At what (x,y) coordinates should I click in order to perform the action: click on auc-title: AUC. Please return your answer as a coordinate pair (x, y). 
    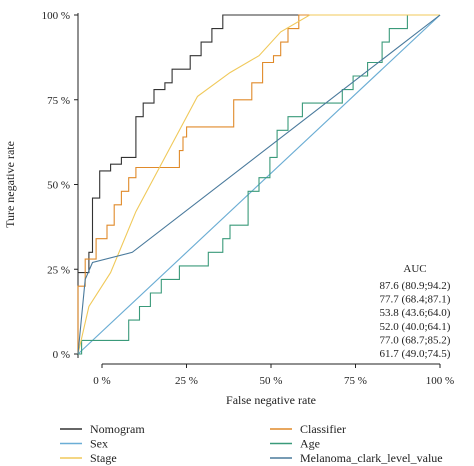
    Looking at the image, I should click on (414, 269).